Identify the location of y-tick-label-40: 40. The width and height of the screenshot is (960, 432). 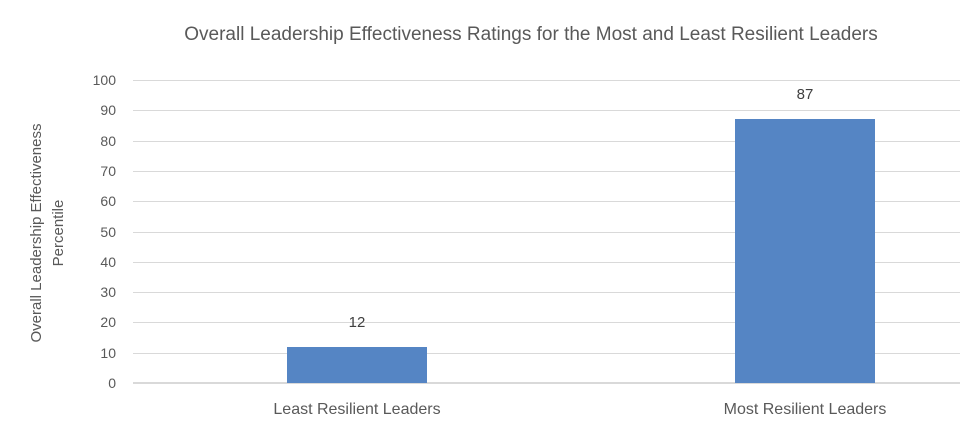
(108, 261).